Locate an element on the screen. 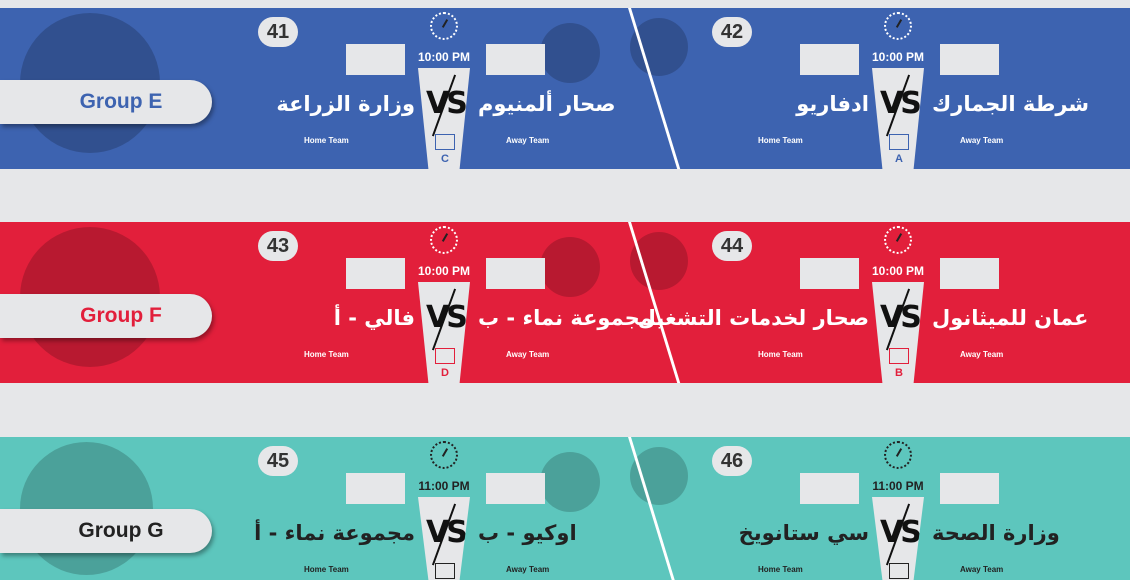 This screenshot has width=1130, height=580. venue-letter: C is located at coordinates (445, 159).